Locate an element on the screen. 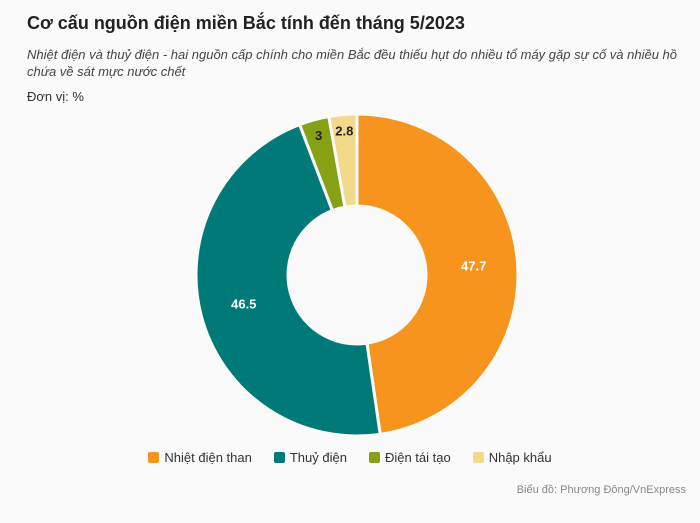 The width and height of the screenshot is (700, 523). legend-label: Điện tái tạo is located at coordinates (417, 457).